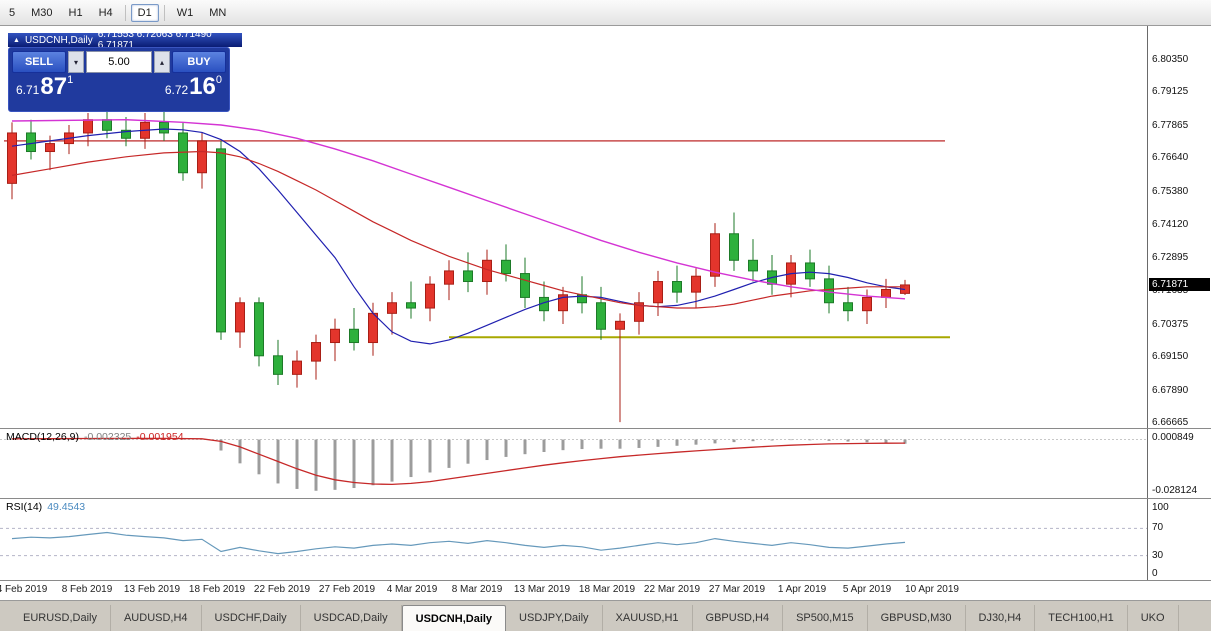 The height and width of the screenshot is (631, 1211). I want to click on chart-tab-usdjpy-daily: USDJPY,Daily, so click(554, 618).